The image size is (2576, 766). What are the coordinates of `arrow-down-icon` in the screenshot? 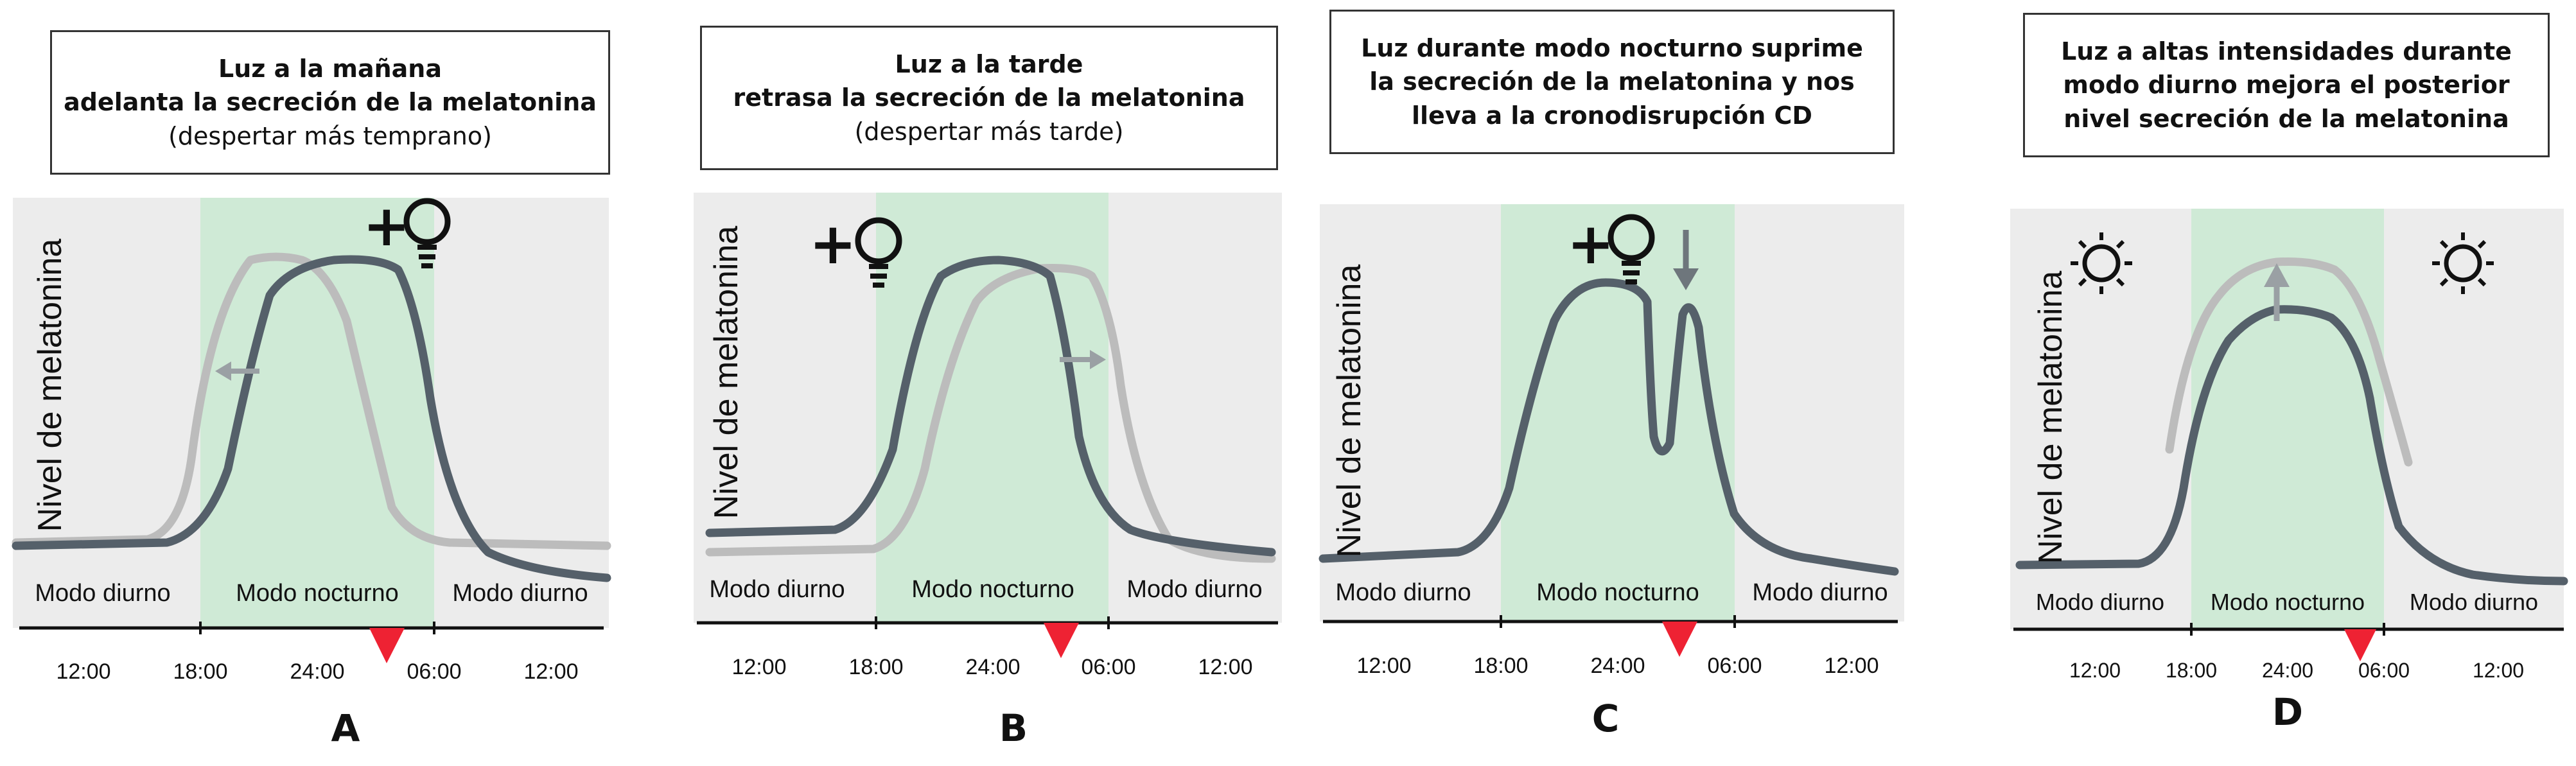 It's located at (1686, 260).